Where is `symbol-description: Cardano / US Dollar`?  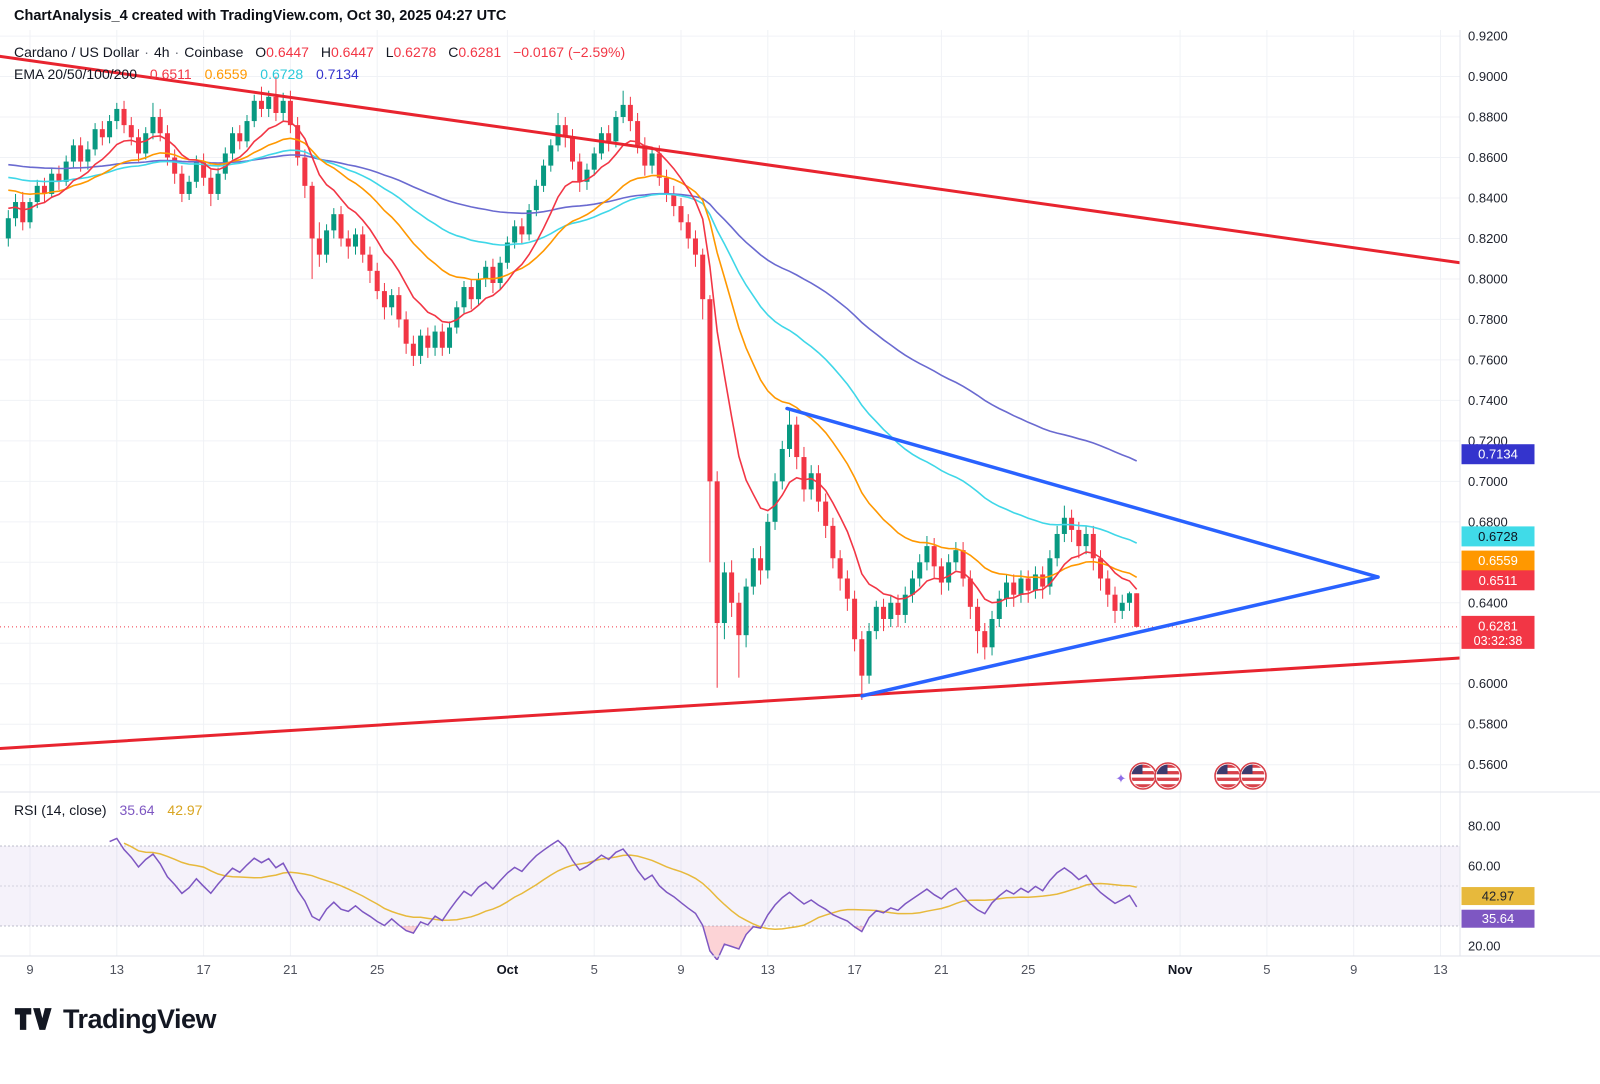
symbol-description: Cardano / US Dollar is located at coordinates (77, 52).